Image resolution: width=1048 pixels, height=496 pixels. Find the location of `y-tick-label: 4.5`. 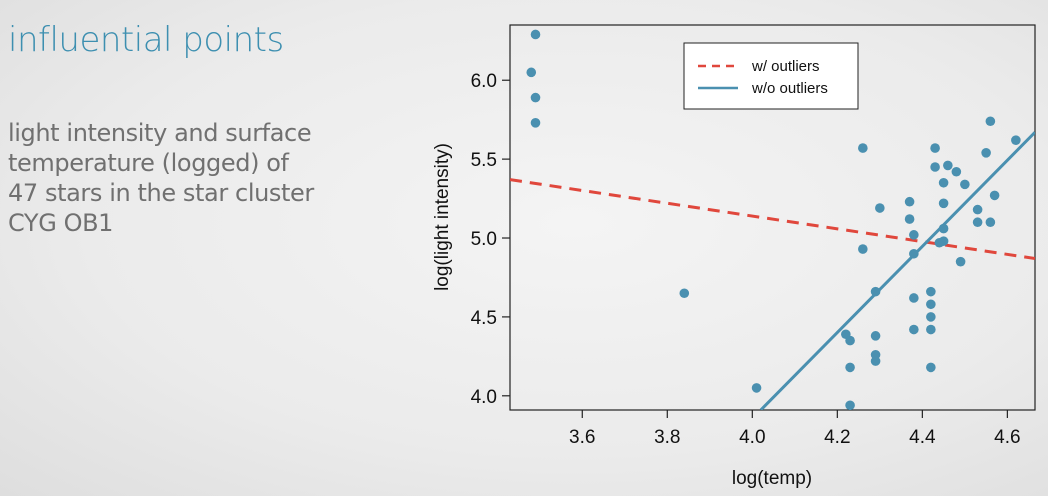

y-tick-label: 4.5 is located at coordinates (484, 318).